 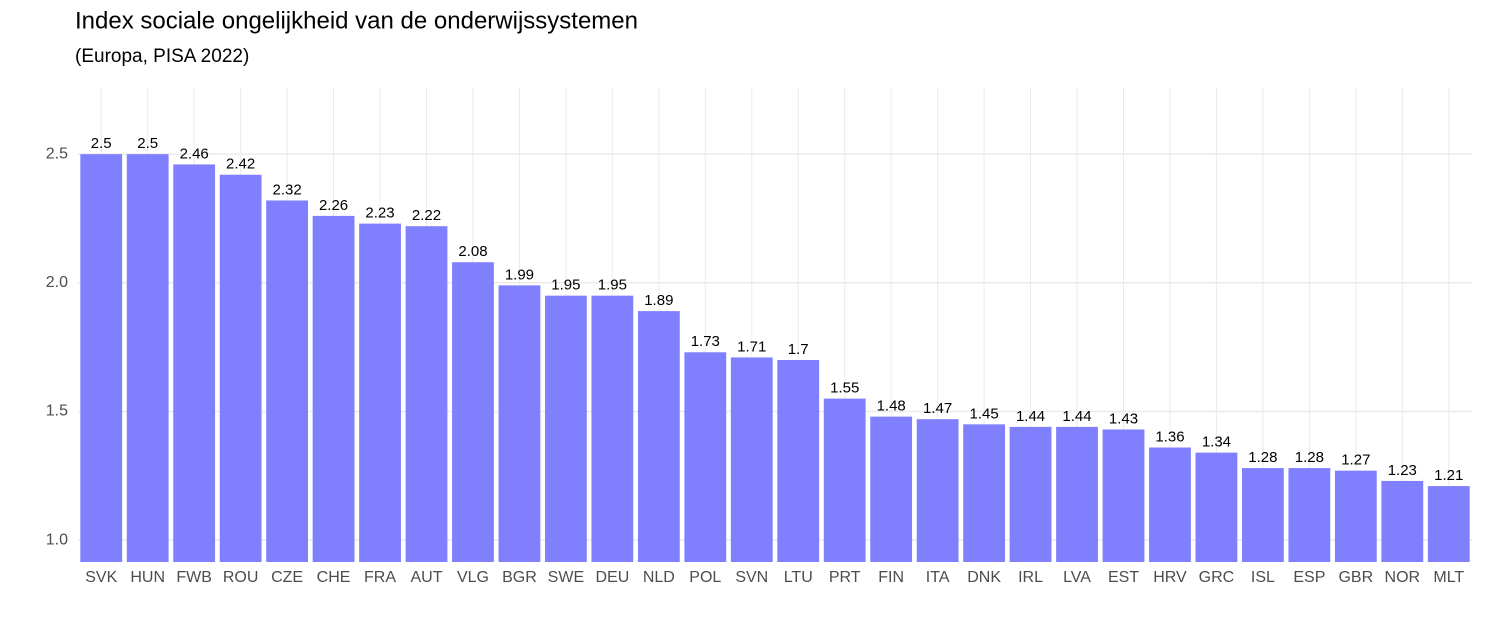 I want to click on value-label: 1.99, so click(x=519, y=274).